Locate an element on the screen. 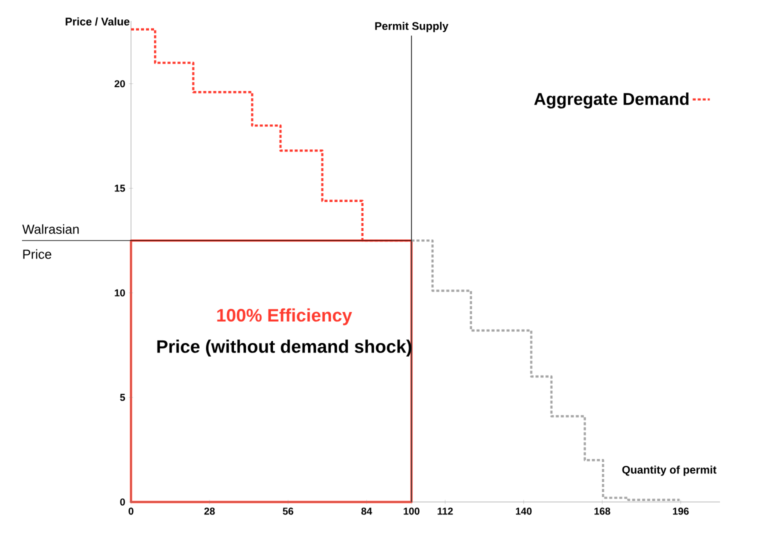 The image size is (776, 543). x-axis-title: Quantity of permit is located at coordinates (669, 471).